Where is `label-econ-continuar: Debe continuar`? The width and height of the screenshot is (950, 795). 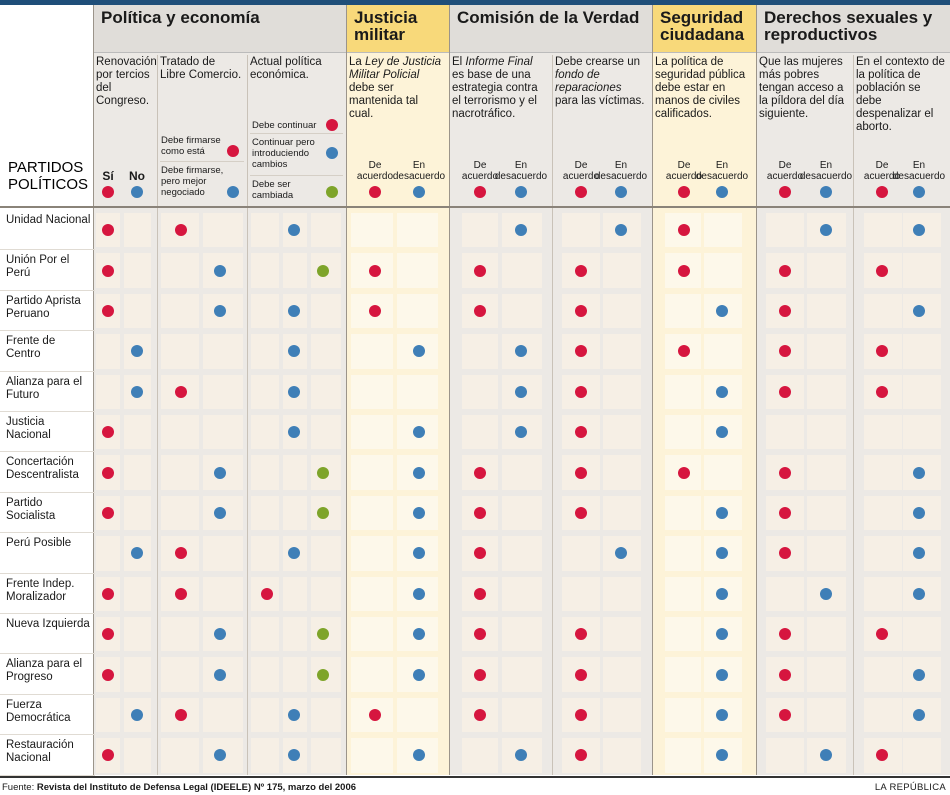 label-econ-continuar: Debe continuar is located at coordinates (284, 125).